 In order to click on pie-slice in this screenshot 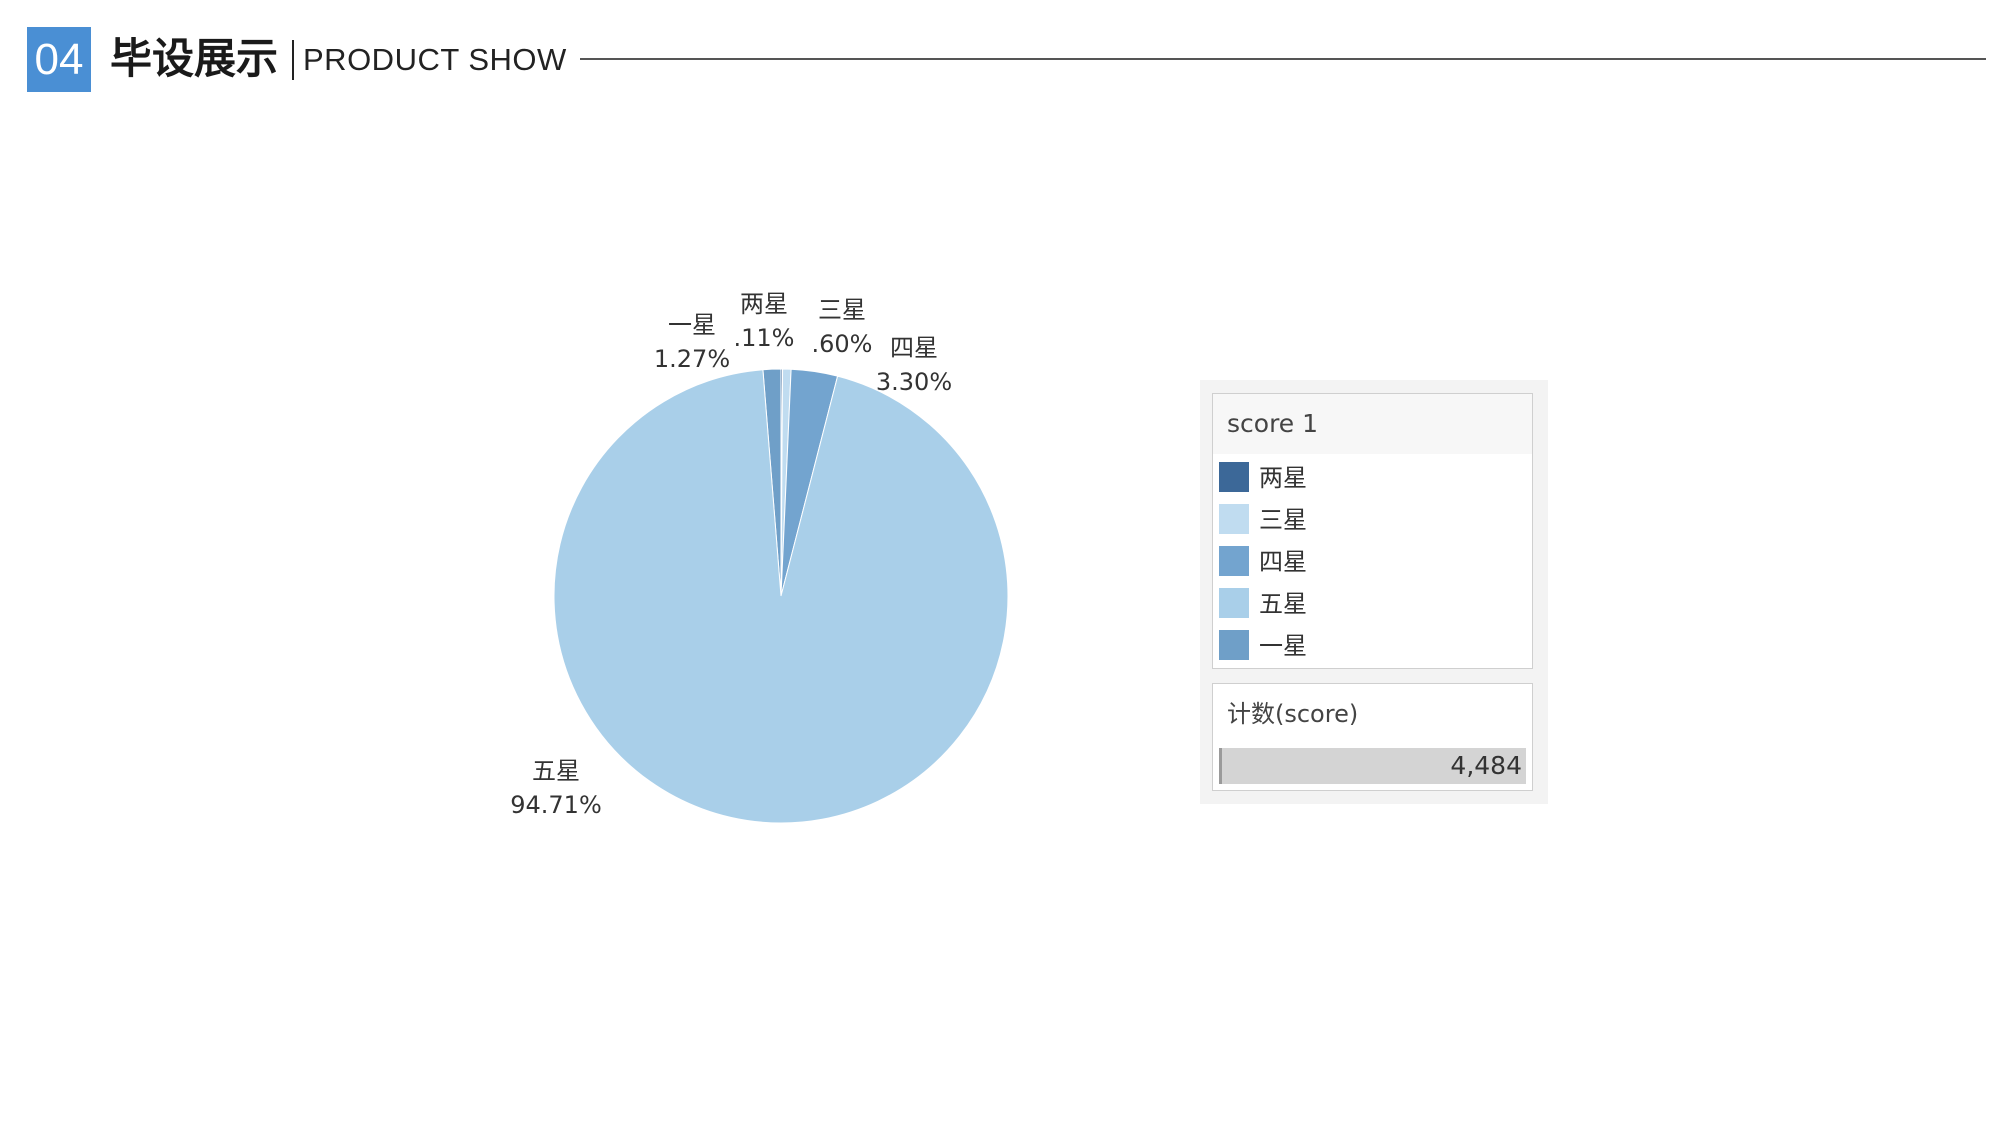, I will do `click(781, 596)`.